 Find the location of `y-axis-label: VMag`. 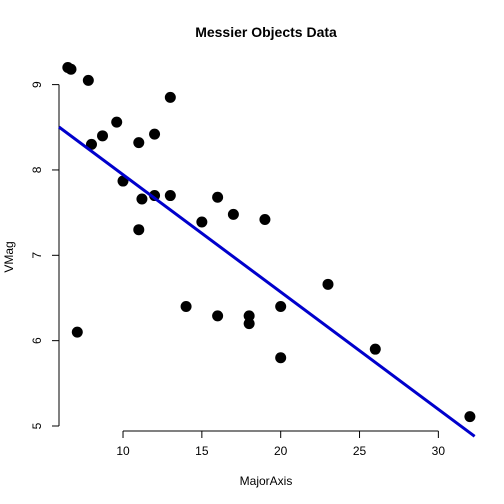

y-axis-label: VMag is located at coordinates (9, 256).